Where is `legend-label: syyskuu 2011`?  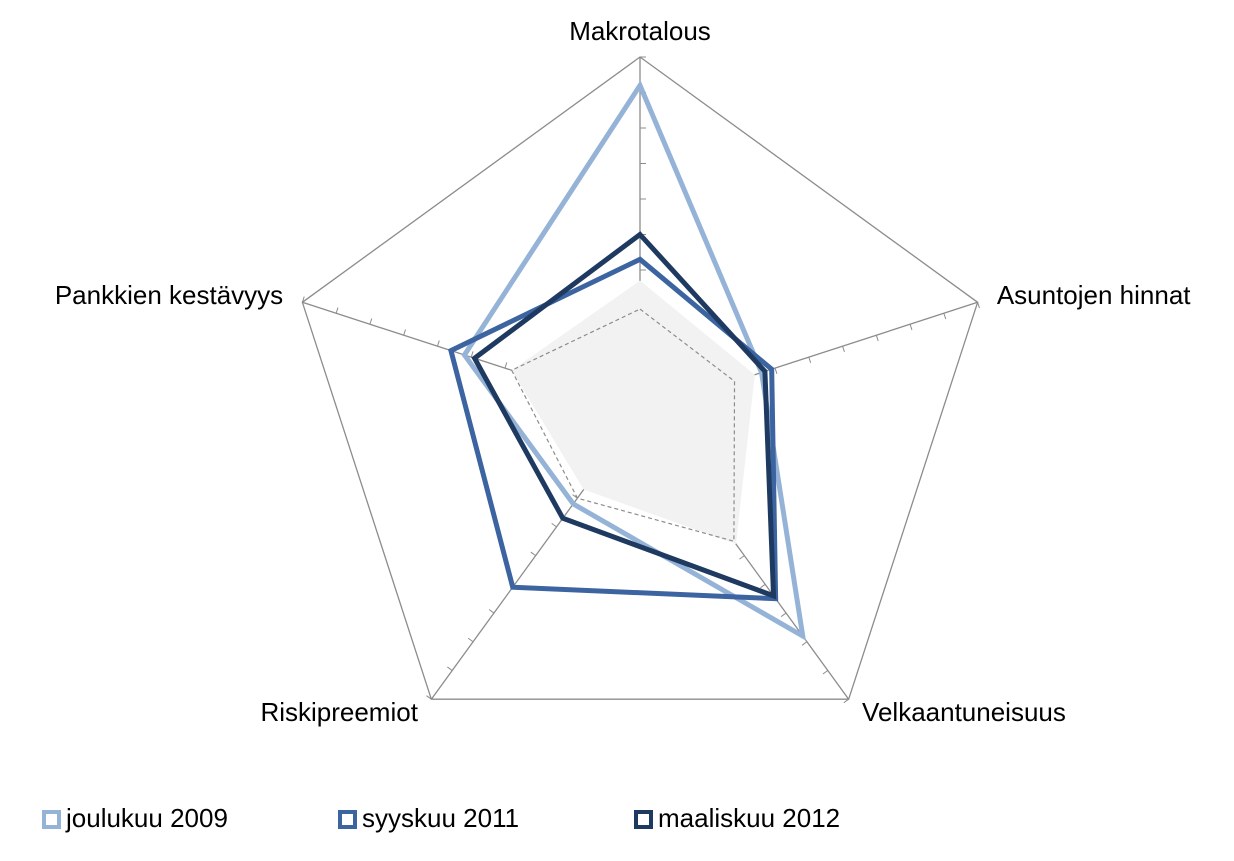
legend-label: syyskuu 2011 is located at coordinates (440, 818).